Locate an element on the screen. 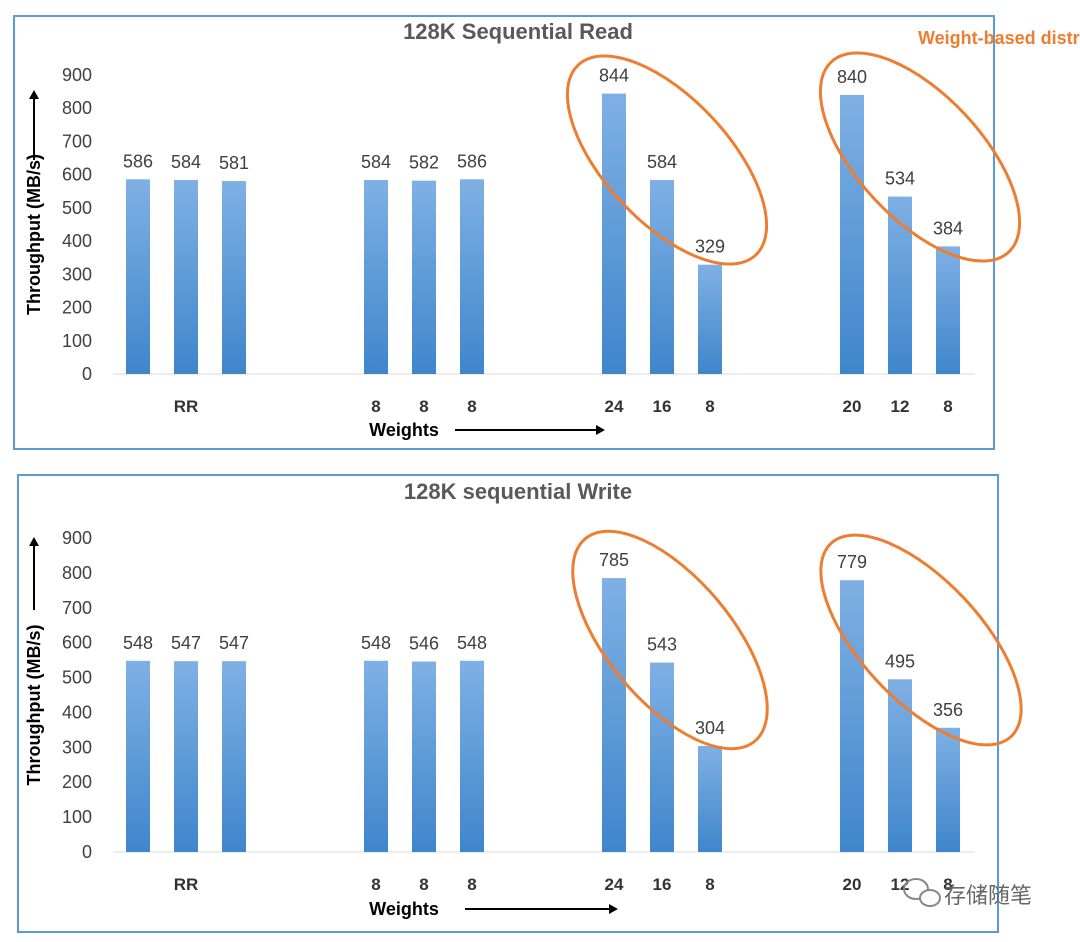  bar-value-label: 534 is located at coordinates (900, 179).